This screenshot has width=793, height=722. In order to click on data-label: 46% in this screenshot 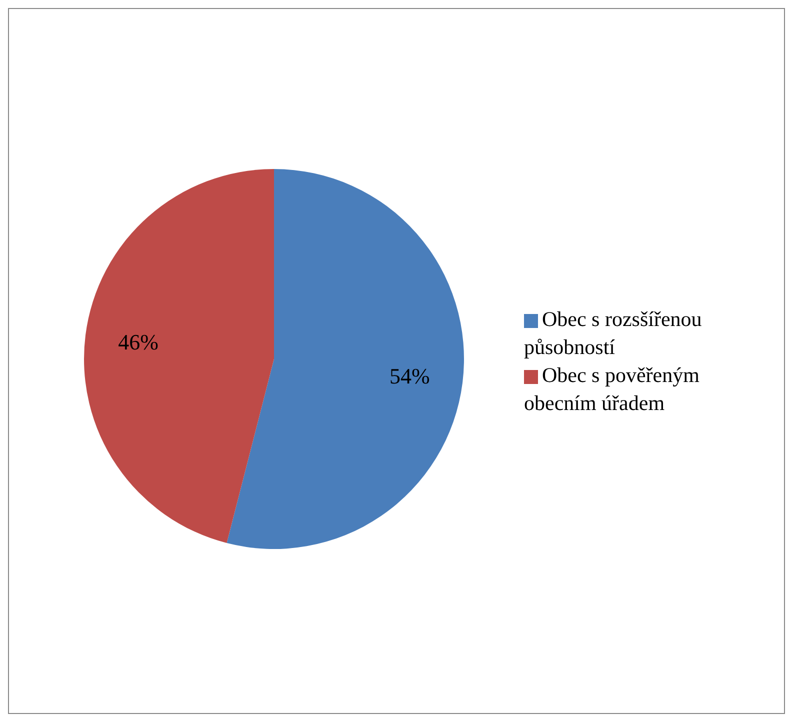, I will do `click(138, 341)`.